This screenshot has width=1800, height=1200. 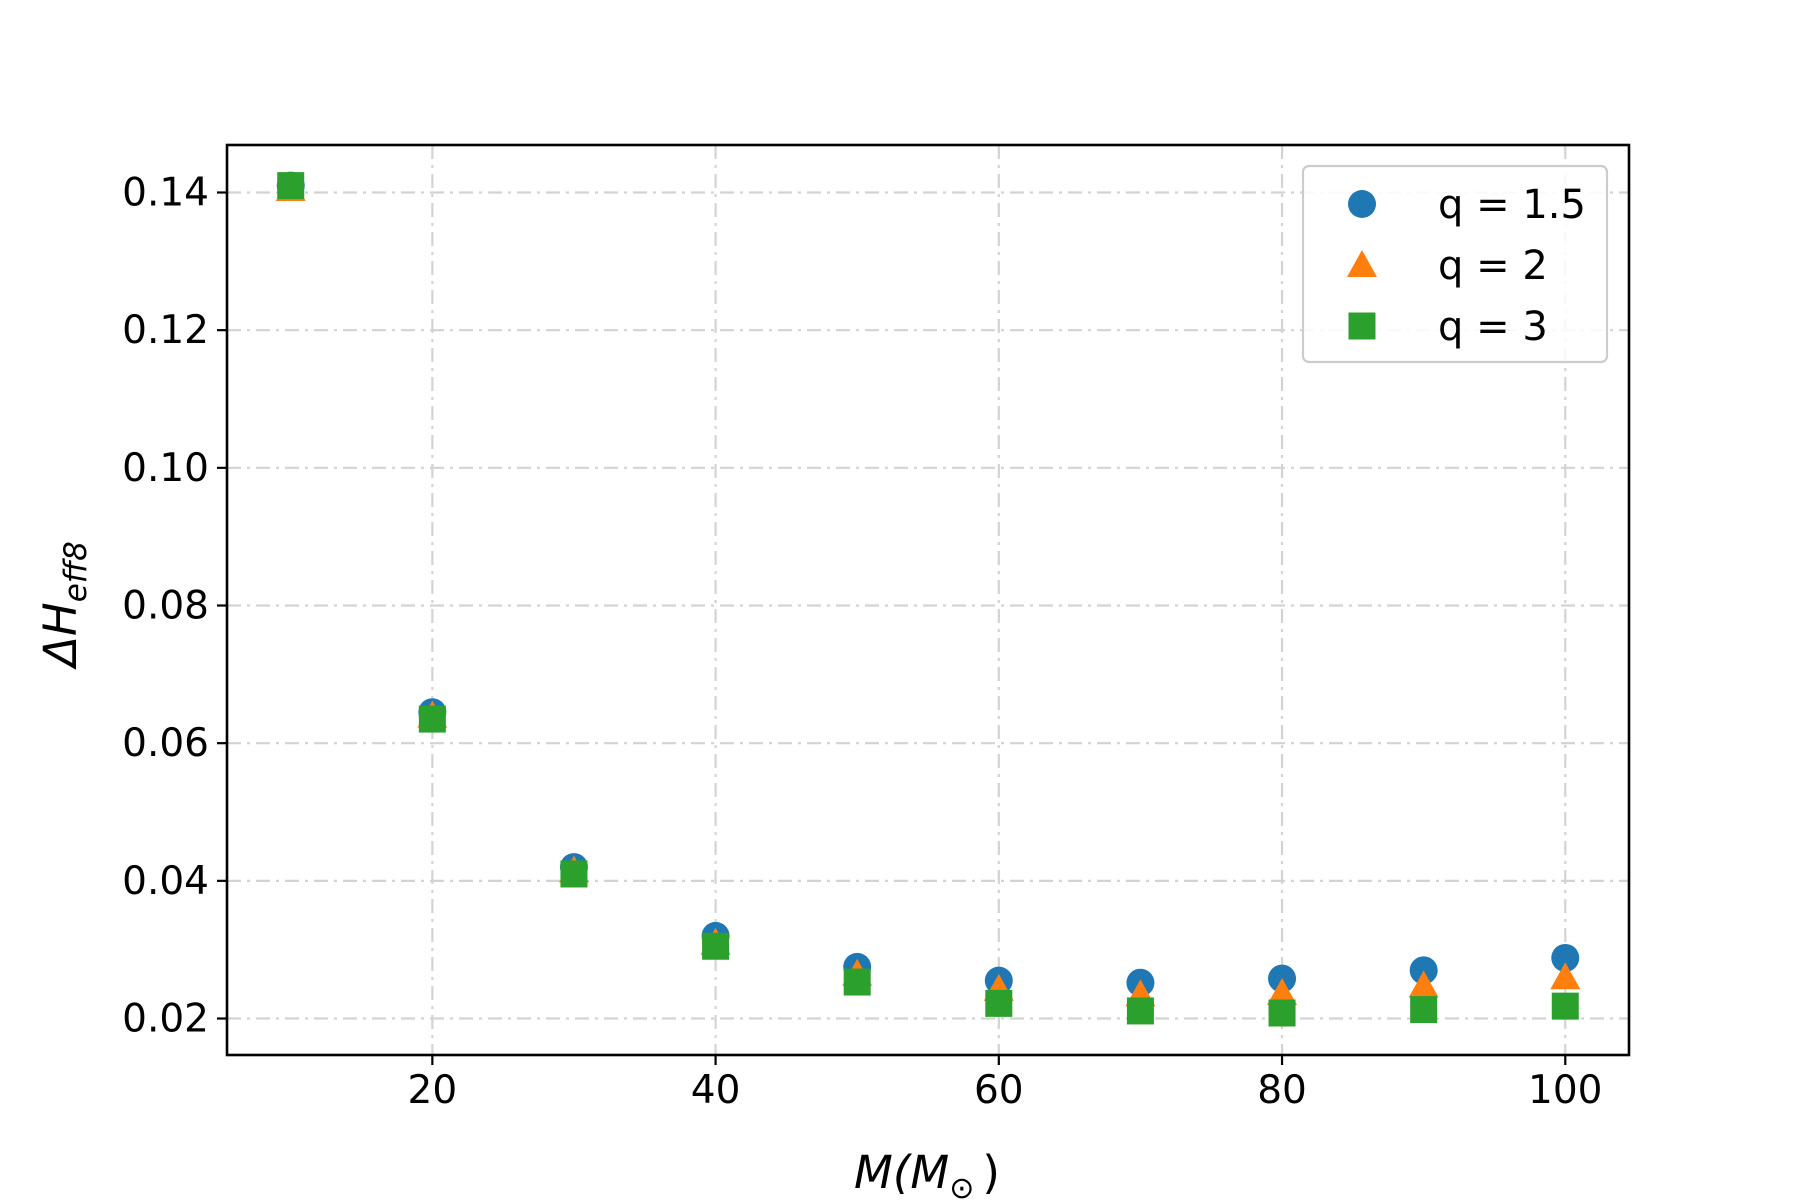 I want to click on x-tick-label: 20, so click(x=433, y=1090).